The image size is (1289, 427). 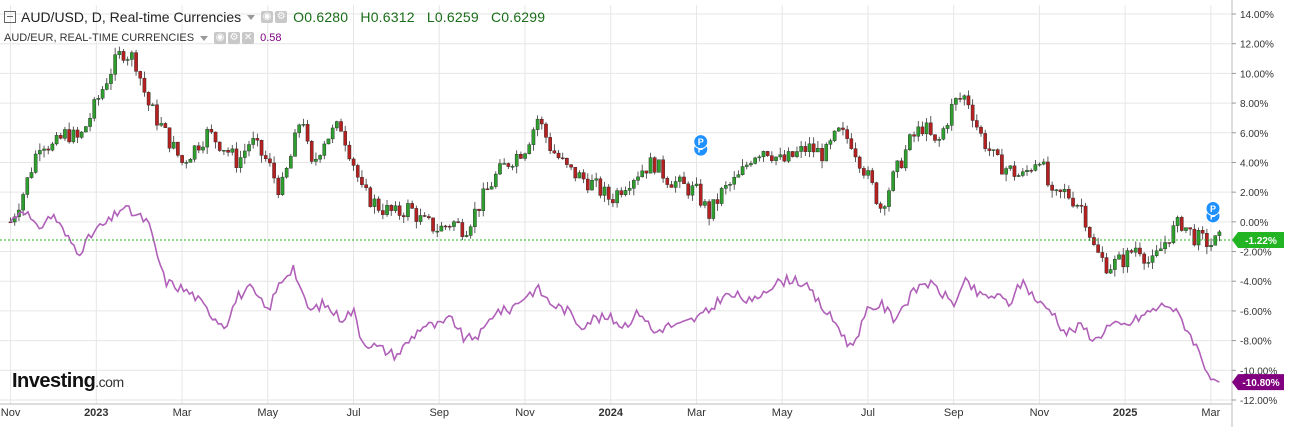 What do you see at coordinates (10, 17) in the screenshot?
I see `collapse-icon` at bounding box center [10, 17].